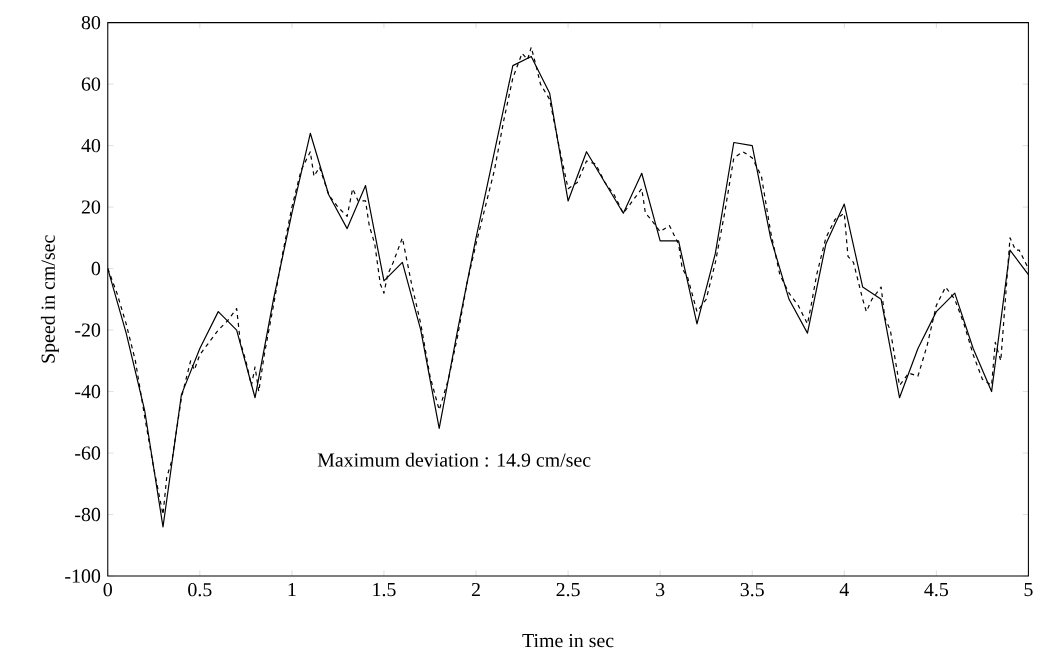 The height and width of the screenshot is (655, 1040). I want to click on x-axis-title: Time in sec, so click(568, 641).